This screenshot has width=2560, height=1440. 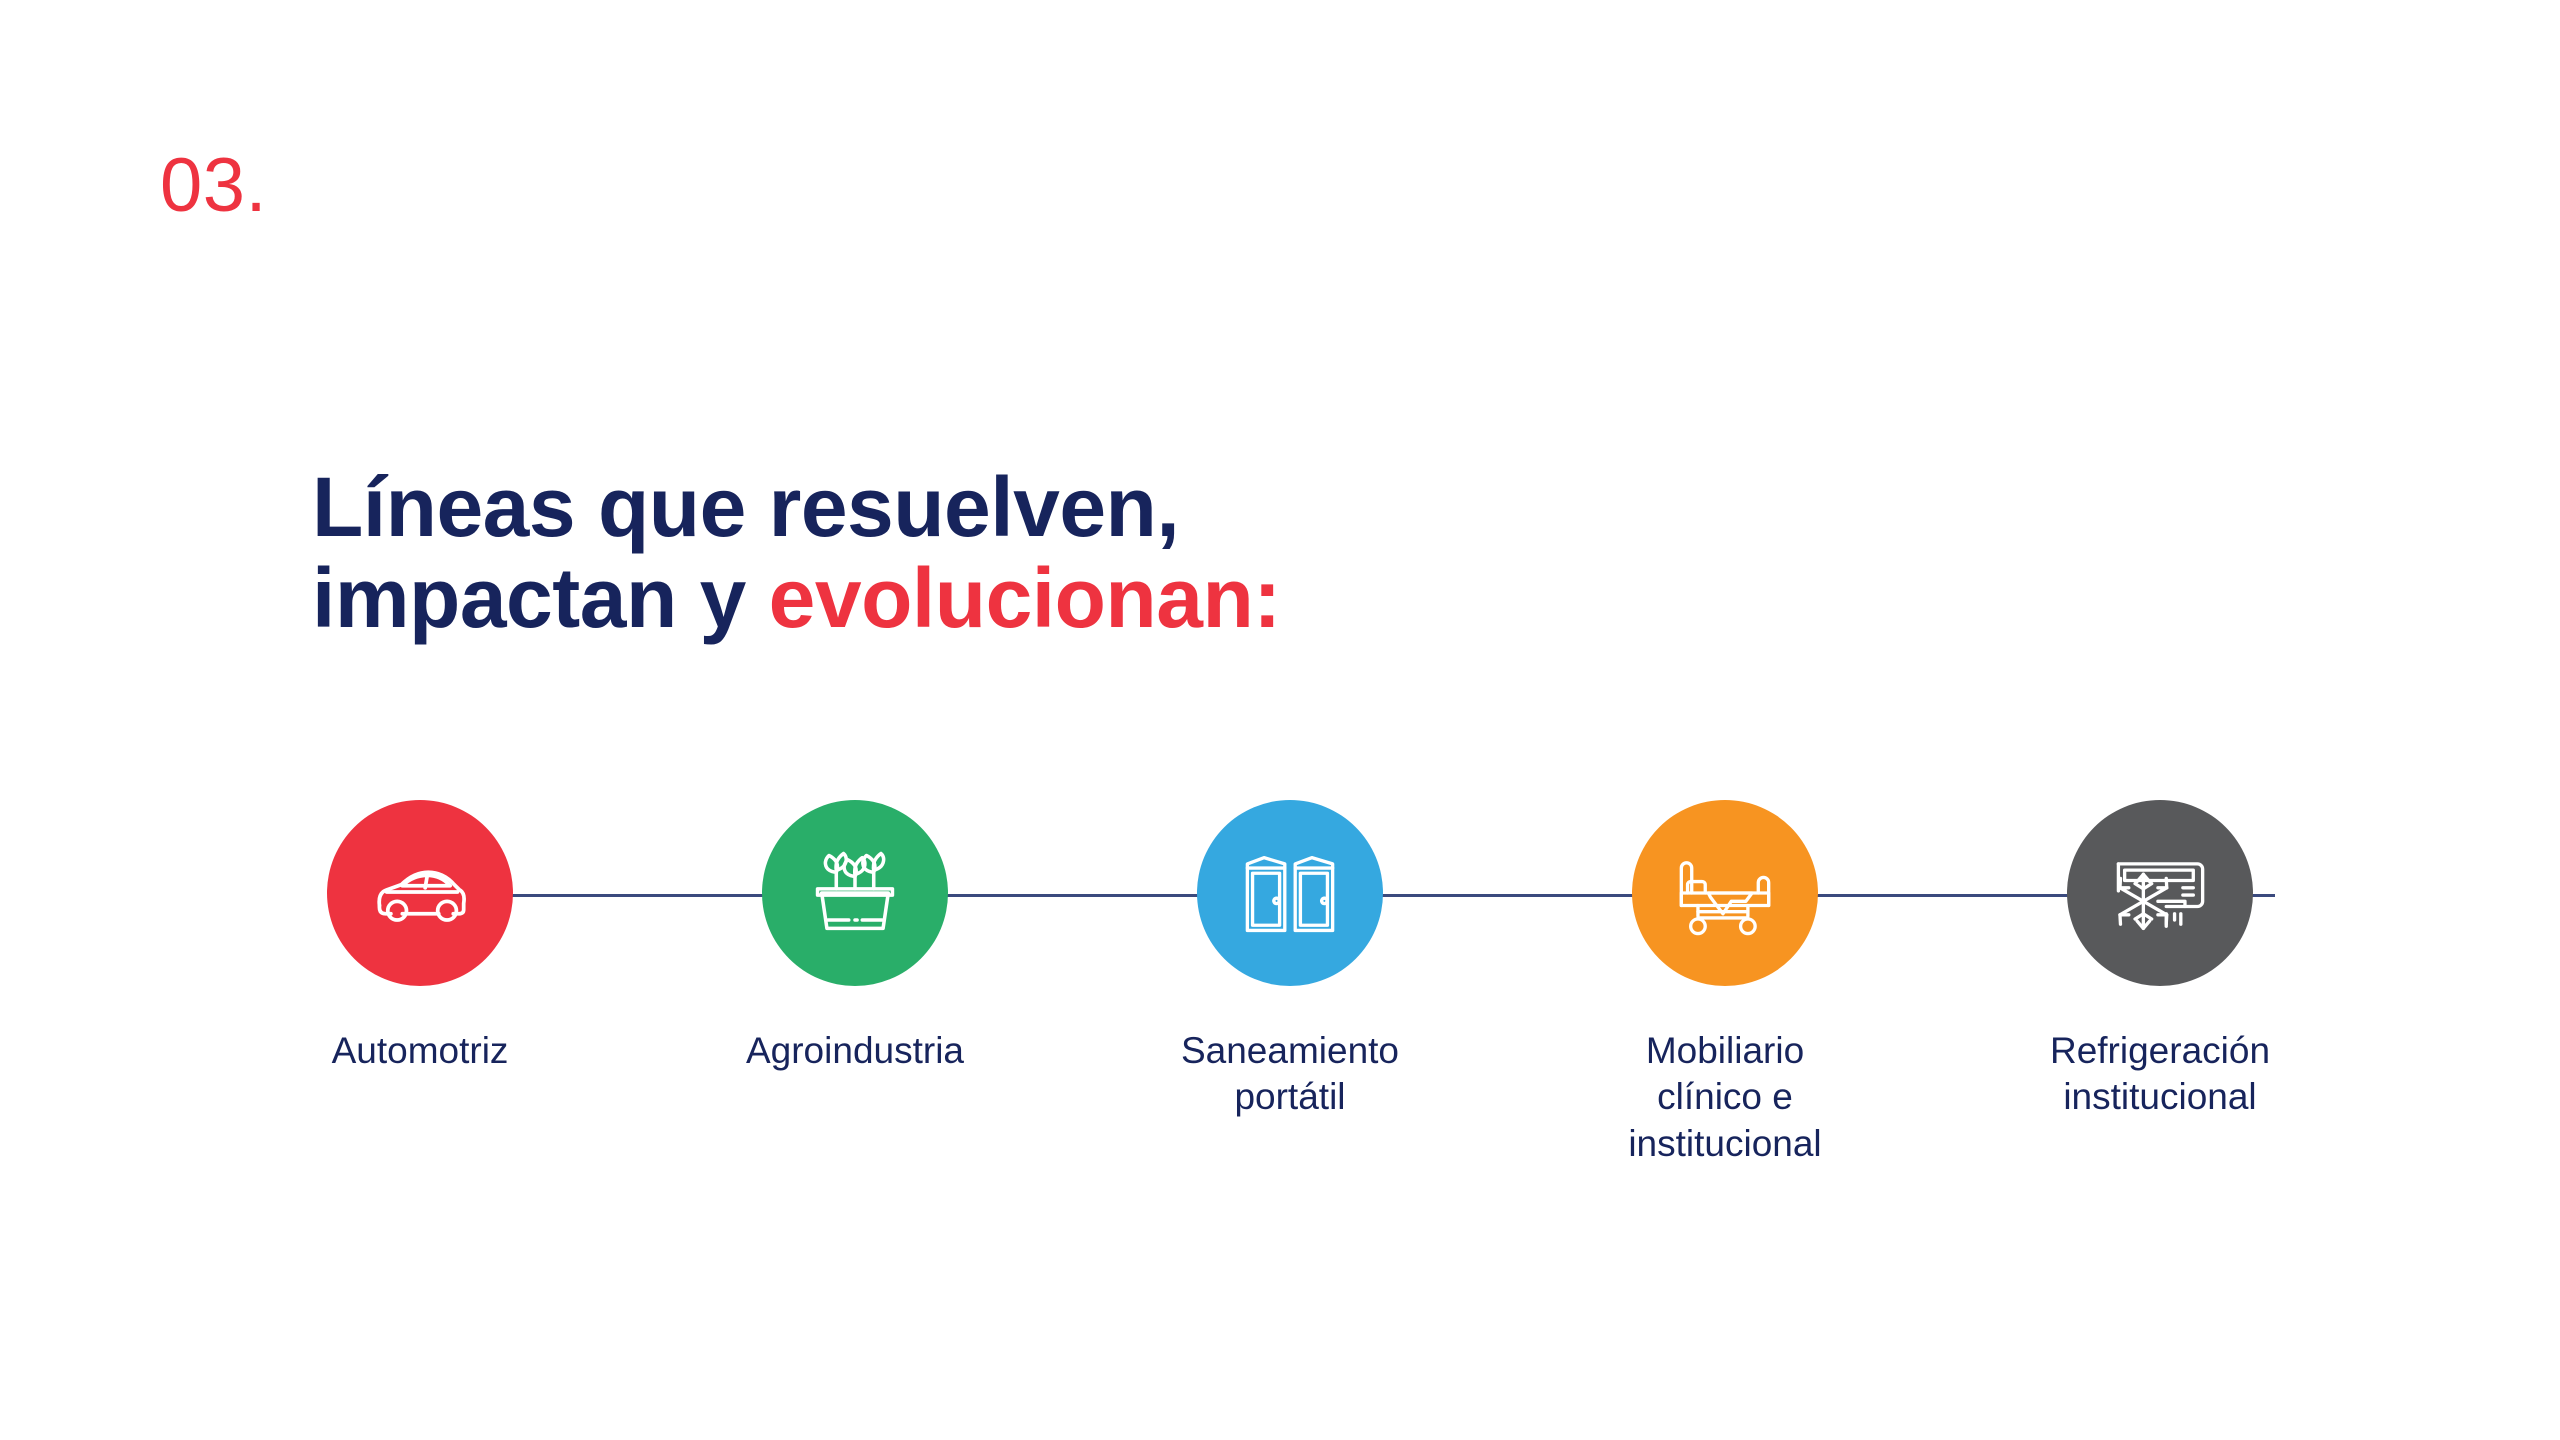 I want to click on icon-badge-agroindustria, so click(x=855, y=893).